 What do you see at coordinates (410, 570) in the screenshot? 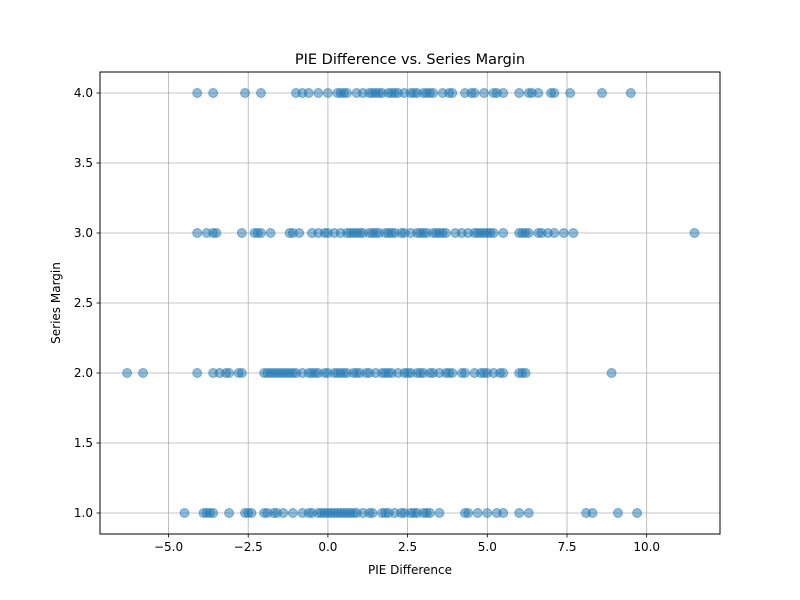
I see `x-axis-label: PIE Difference` at bounding box center [410, 570].